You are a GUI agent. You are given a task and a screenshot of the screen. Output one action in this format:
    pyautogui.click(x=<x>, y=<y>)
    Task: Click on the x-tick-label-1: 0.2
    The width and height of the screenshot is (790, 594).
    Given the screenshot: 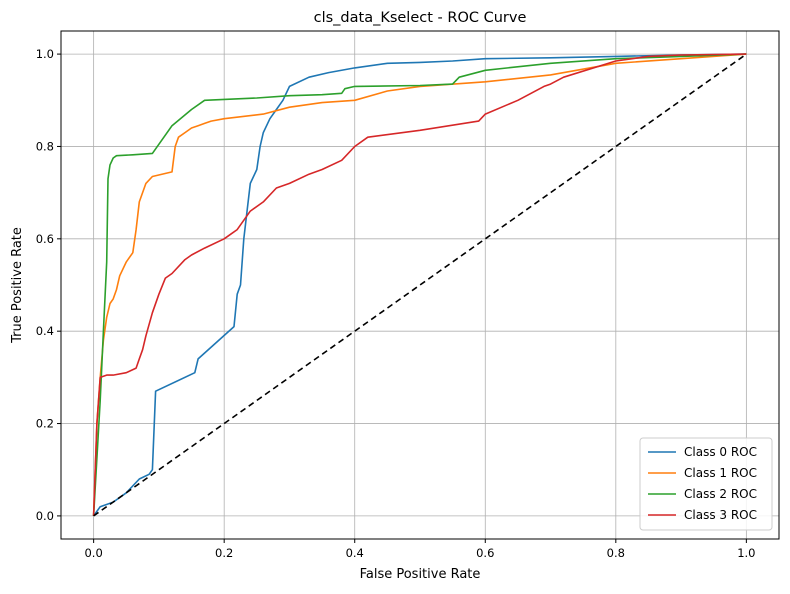 What is the action you would take?
    pyautogui.click(x=224, y=553)
    